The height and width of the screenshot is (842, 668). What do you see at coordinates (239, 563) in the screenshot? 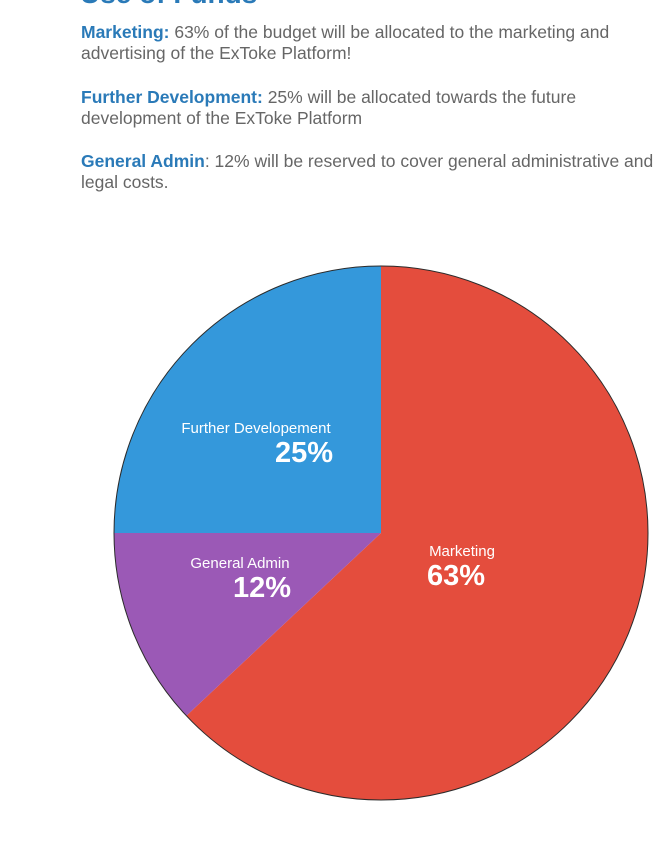
I see `slice-label-general-admin: General Admin` at bounding box center [239, 563].